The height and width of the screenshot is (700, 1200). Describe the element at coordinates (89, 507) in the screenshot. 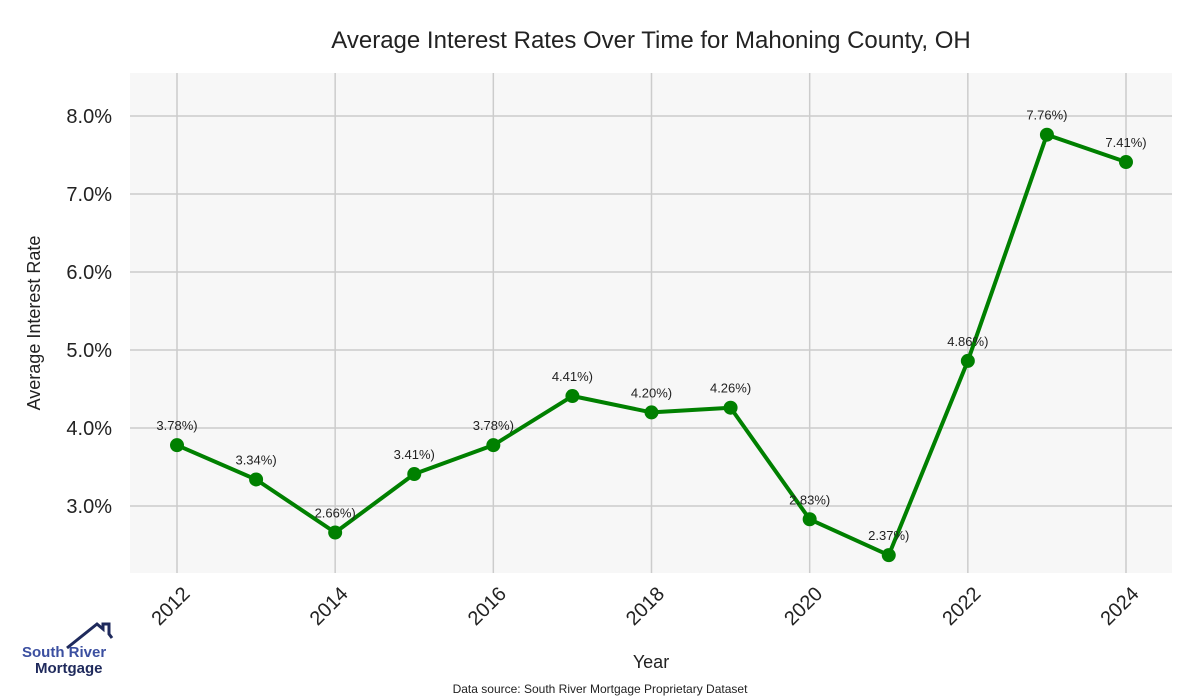

I see `y-tick-label: 3.0%` at that location.